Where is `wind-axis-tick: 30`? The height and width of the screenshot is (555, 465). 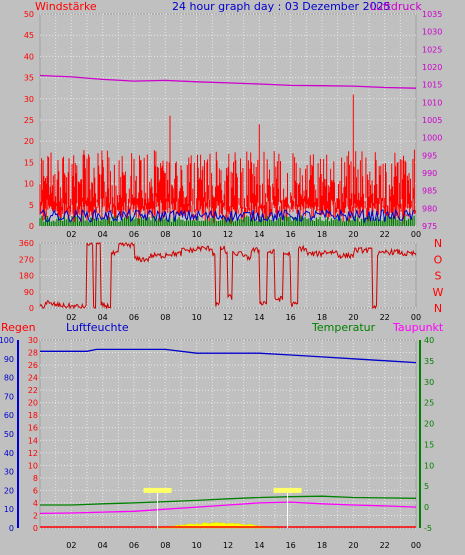
wind-axis-tick: 30 is located at coordinates (29, 99).